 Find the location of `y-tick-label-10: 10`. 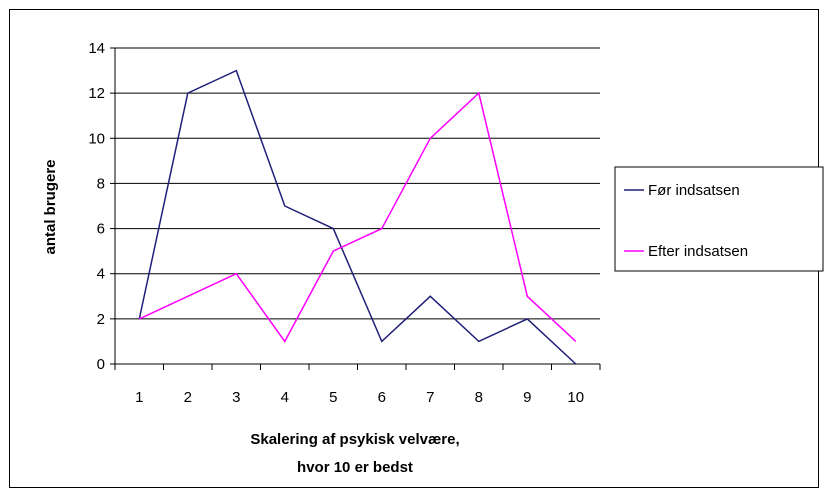

y-tick-label-10: 10 is located at coordinates (96, 138).